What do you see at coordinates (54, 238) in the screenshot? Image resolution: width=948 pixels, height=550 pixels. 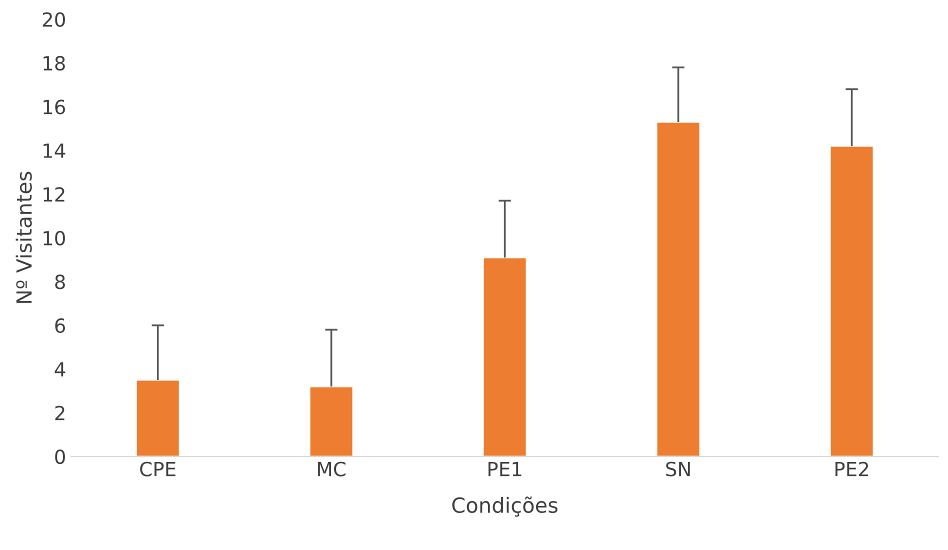 I see `y-tick-label: 10` at bounding box center [54, 238].